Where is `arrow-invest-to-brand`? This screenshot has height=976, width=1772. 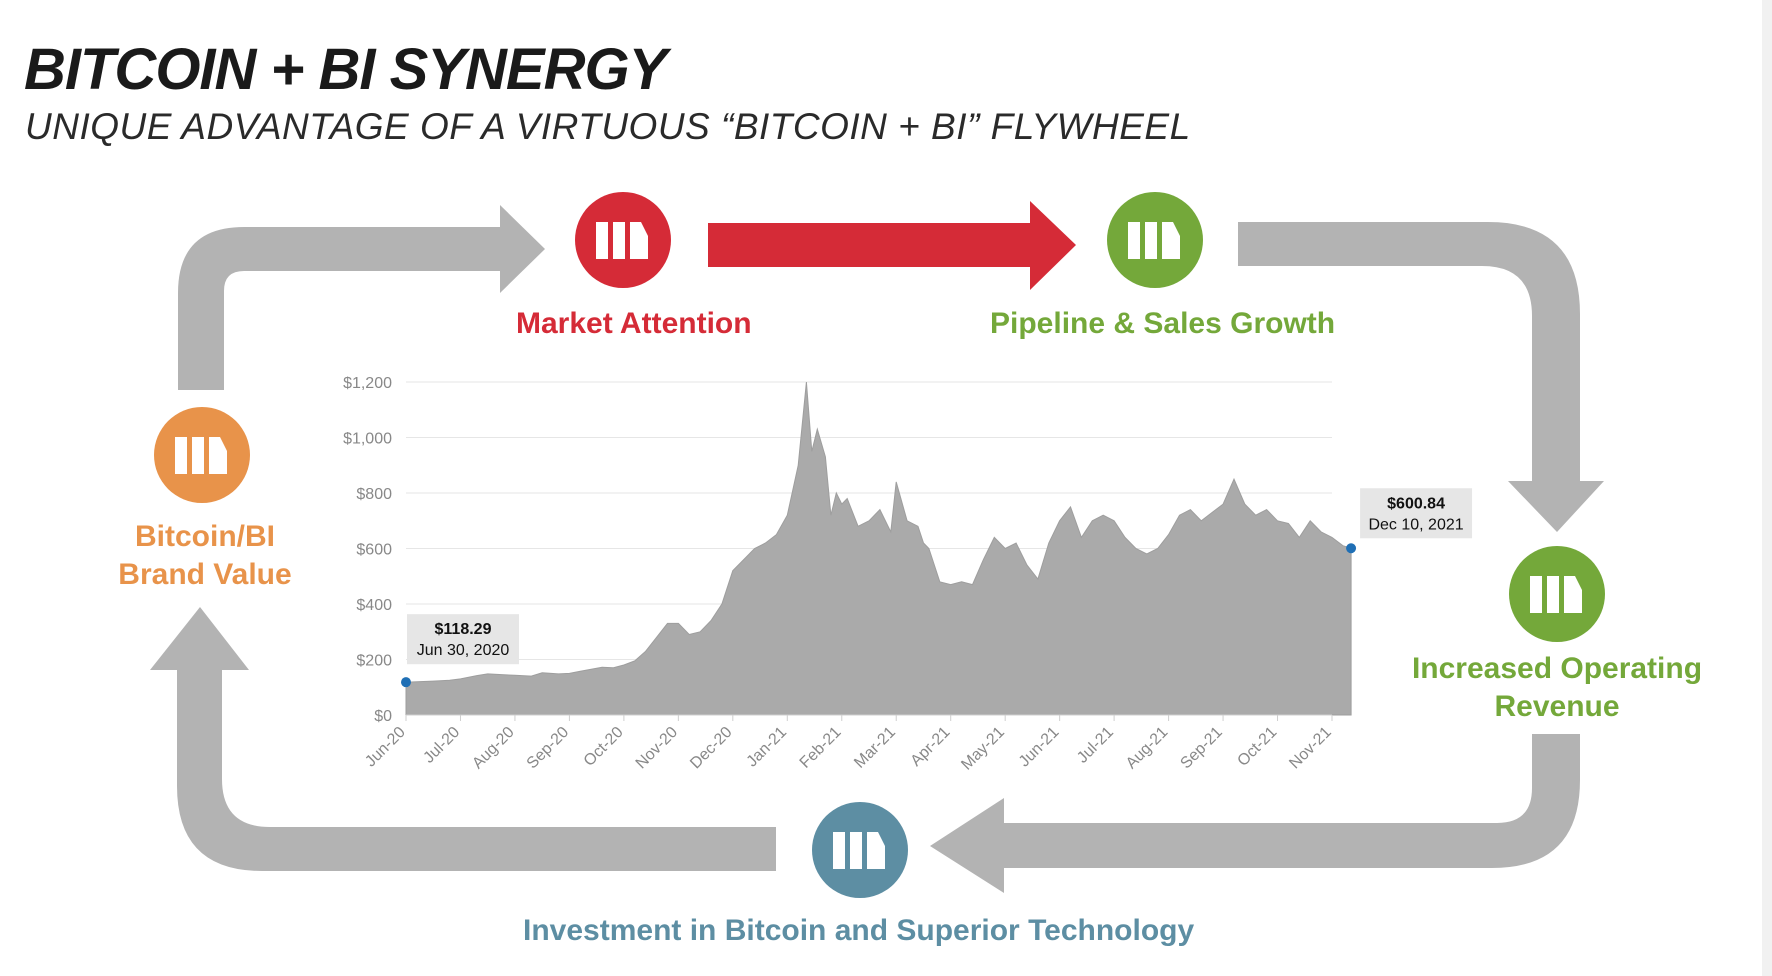 arrow-invest-to-brand is located at coordinates (463, 739).